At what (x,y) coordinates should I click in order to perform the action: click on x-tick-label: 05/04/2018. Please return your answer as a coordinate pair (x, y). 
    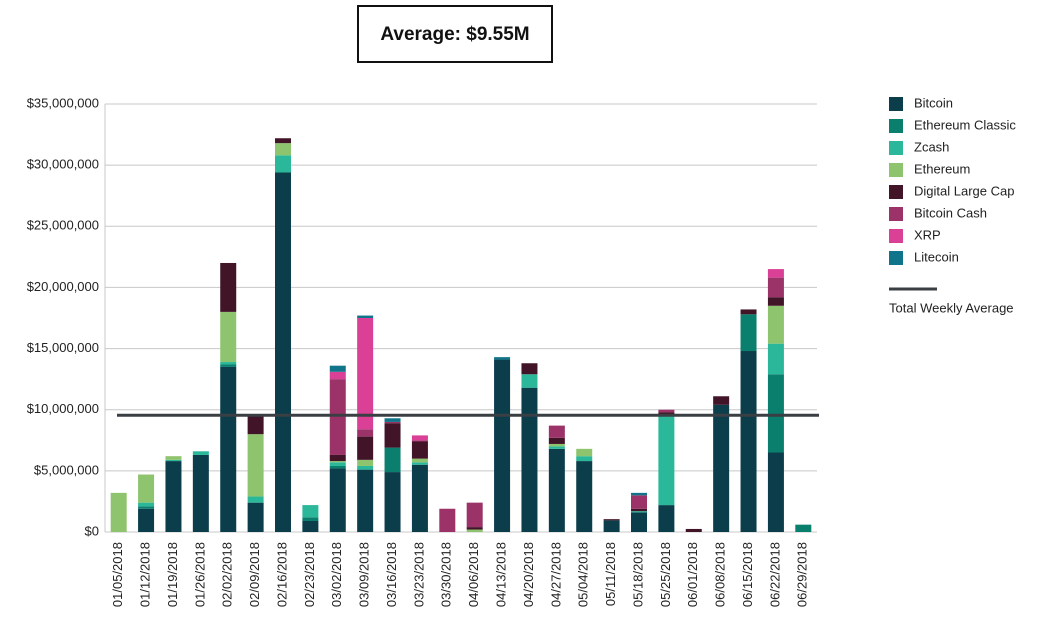
    Looking at the image, I should click on (583, 574).